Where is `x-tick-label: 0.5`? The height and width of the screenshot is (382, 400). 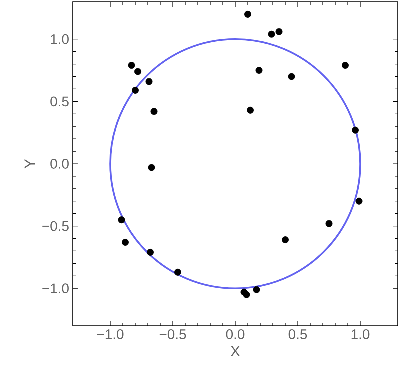
x-tick-label: 0.5 is located at coordinates (298, 335).